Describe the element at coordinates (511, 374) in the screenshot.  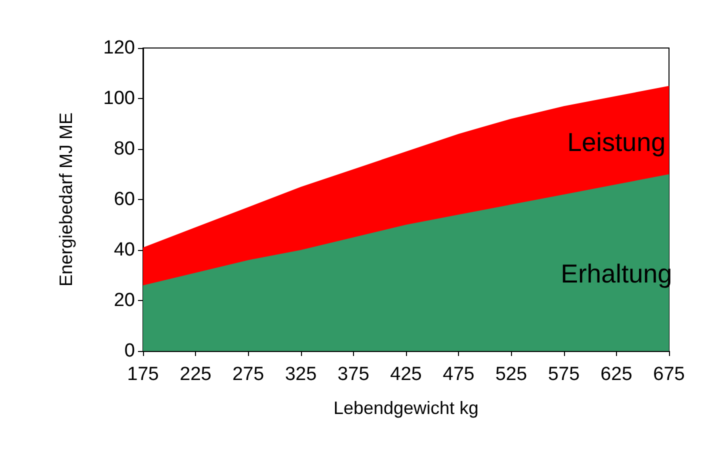
I see `x-tick-label: 525` at that location.